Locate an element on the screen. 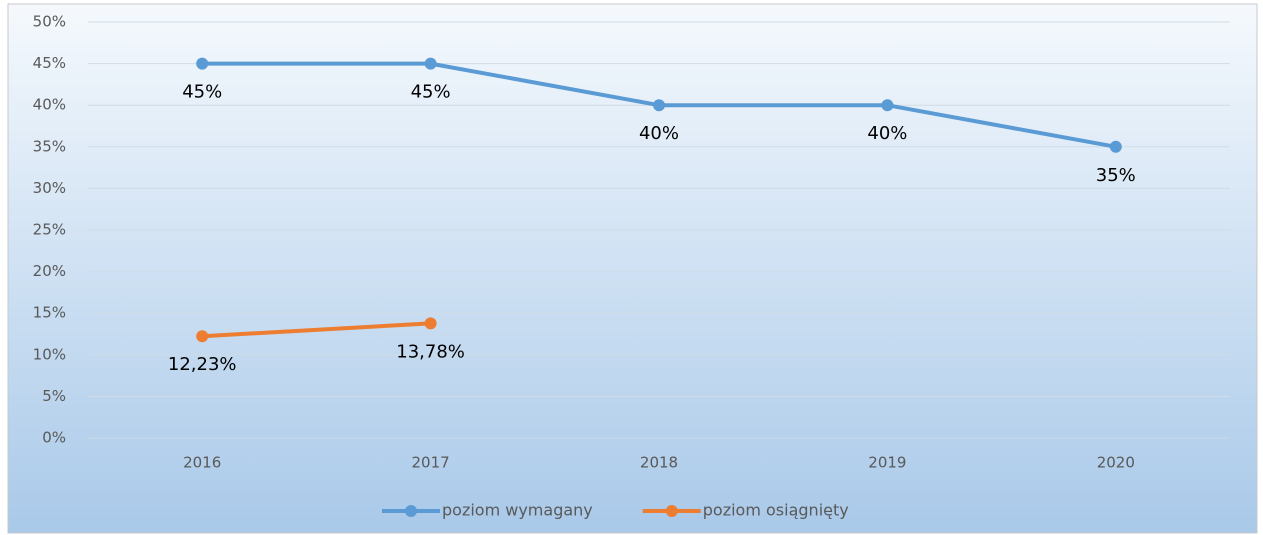 The width and height of the screenshot is (1263, 535). y-tick-label: 40% is located at coordinates (49, 105).